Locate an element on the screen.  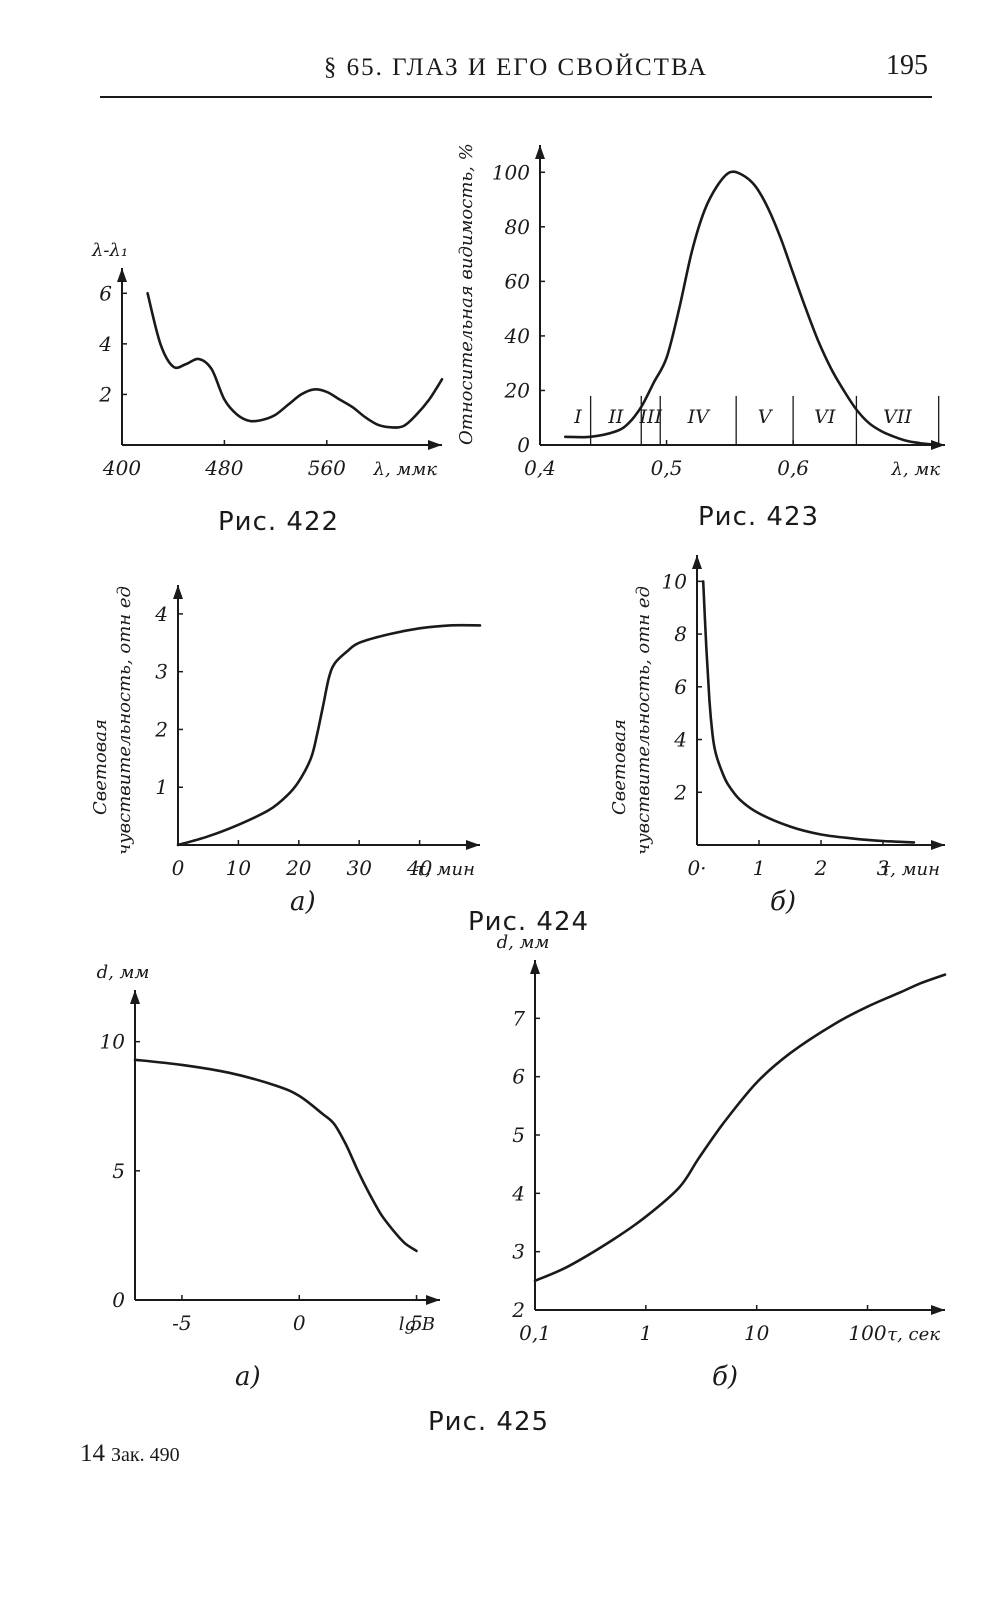
x-tick-label: 3 is located at coordinates (883, 868).